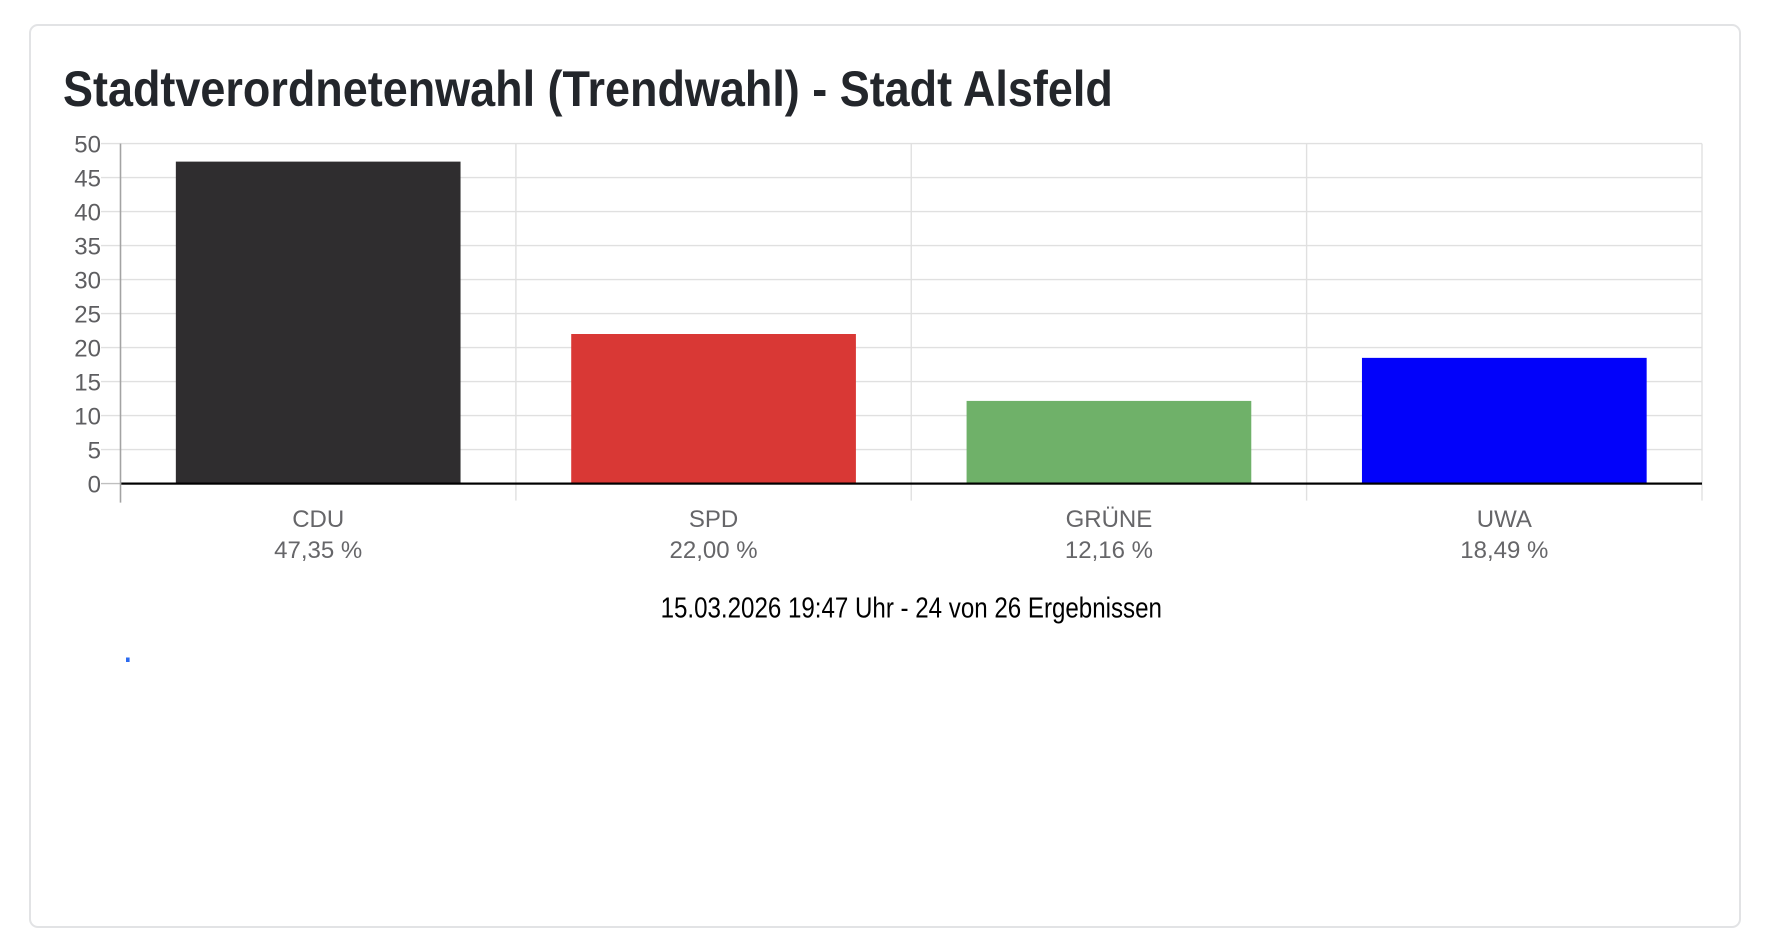 The image size is (1786, 928). What do you see at coordinates (87, 247) in the screenshot?
I see `svg-text: 35` at bounding box center [87, 247].